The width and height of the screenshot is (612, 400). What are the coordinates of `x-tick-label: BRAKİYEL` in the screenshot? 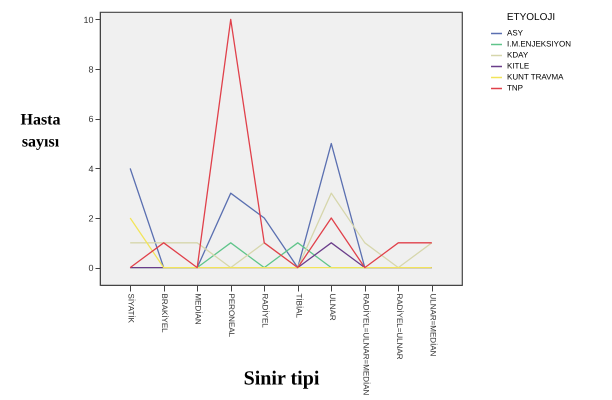 It's located at (165, 314).